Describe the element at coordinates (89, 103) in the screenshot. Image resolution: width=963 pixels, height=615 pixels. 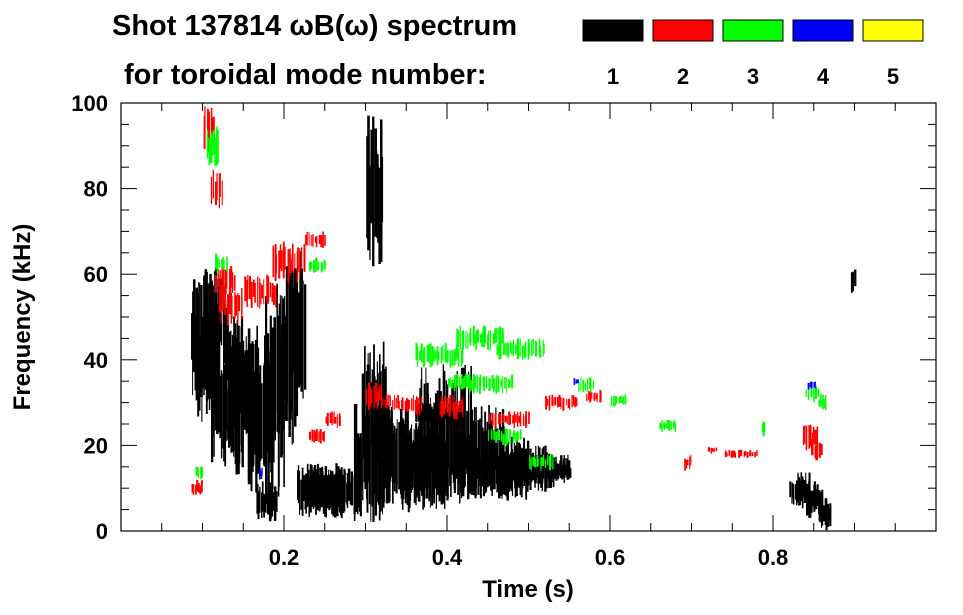
I see `y-tick-label: 100` at that location.